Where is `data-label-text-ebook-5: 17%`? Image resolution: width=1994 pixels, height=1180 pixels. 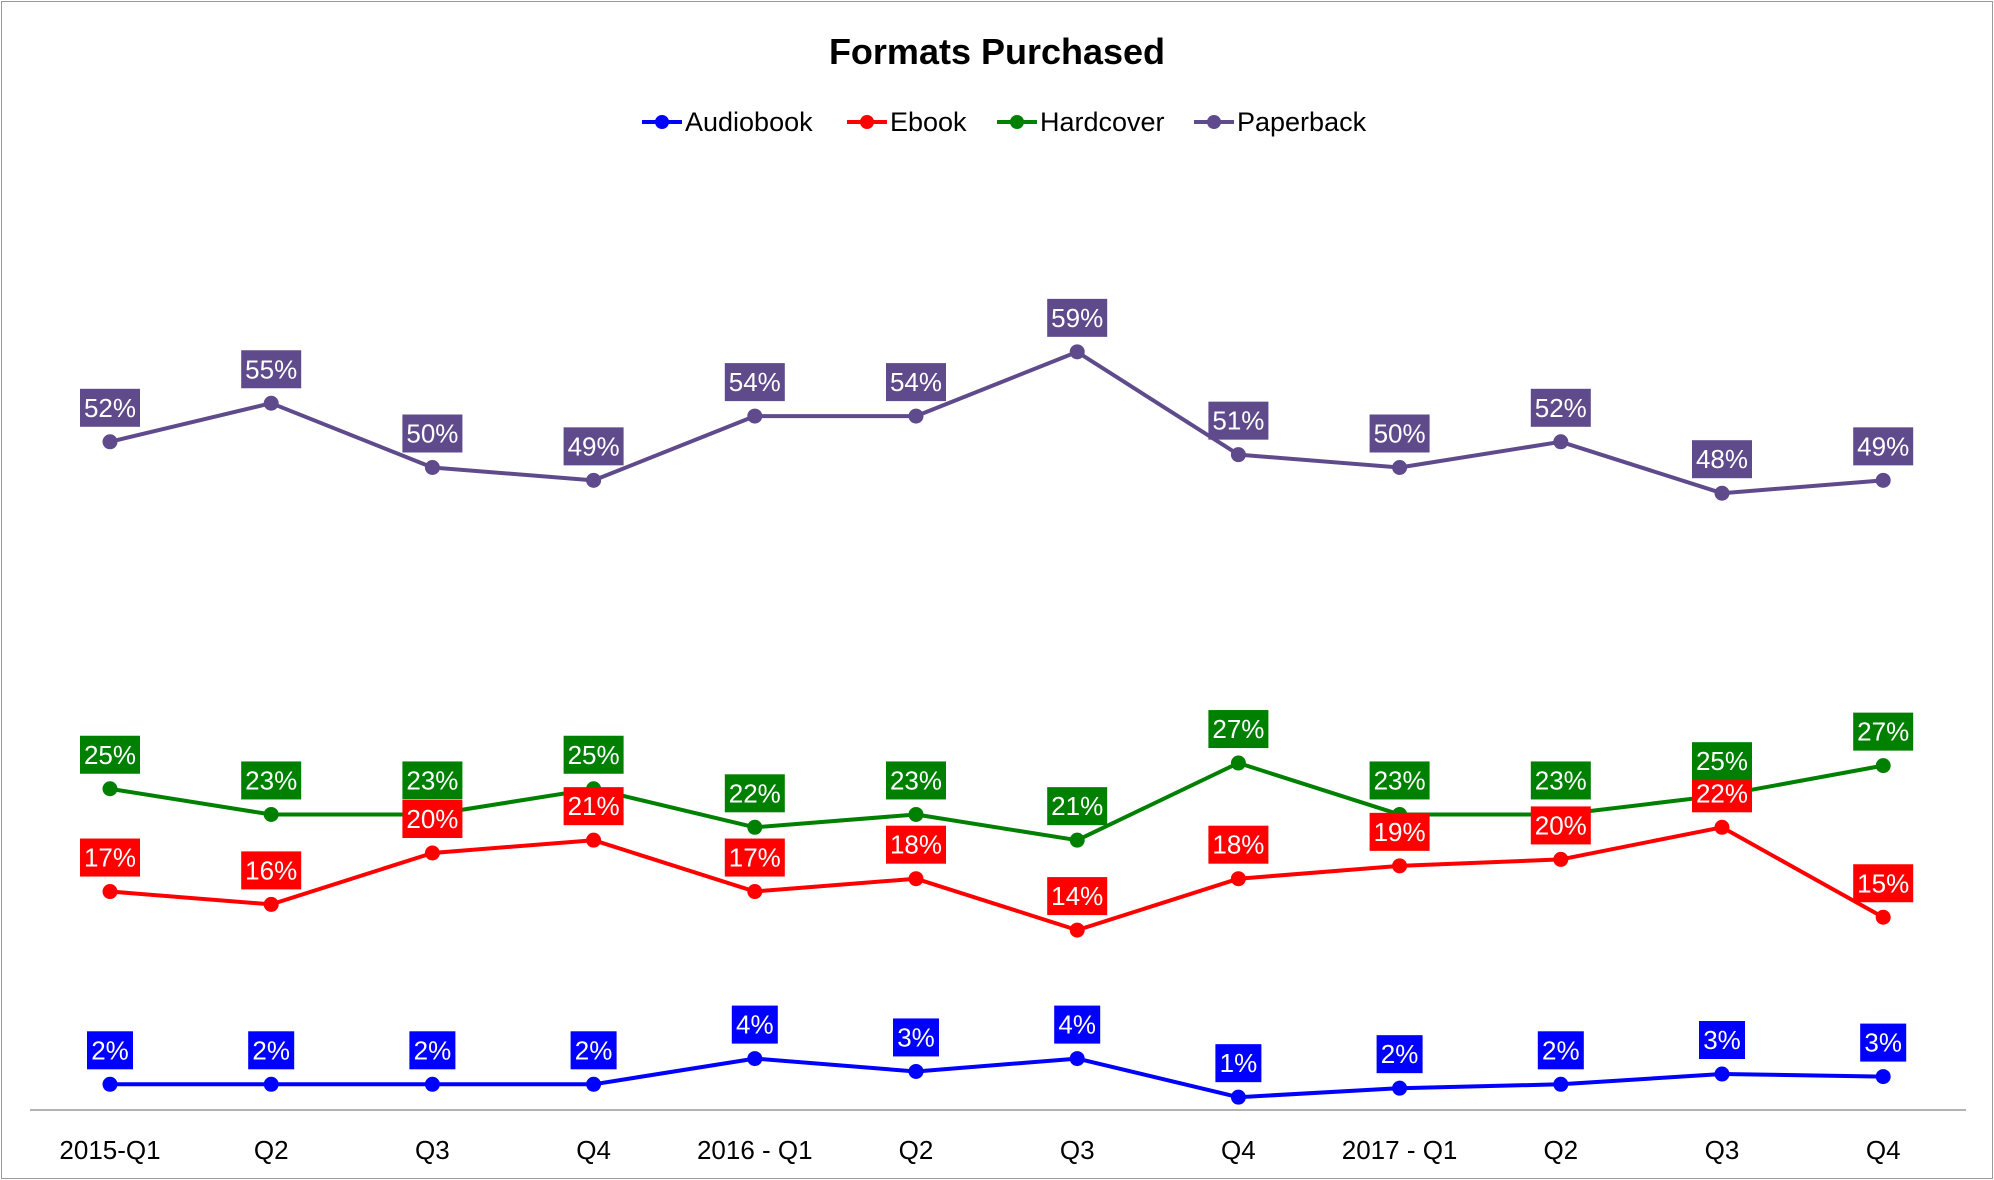
data-label-text-ebook-5: 17% is located at coordinates (755, 858).